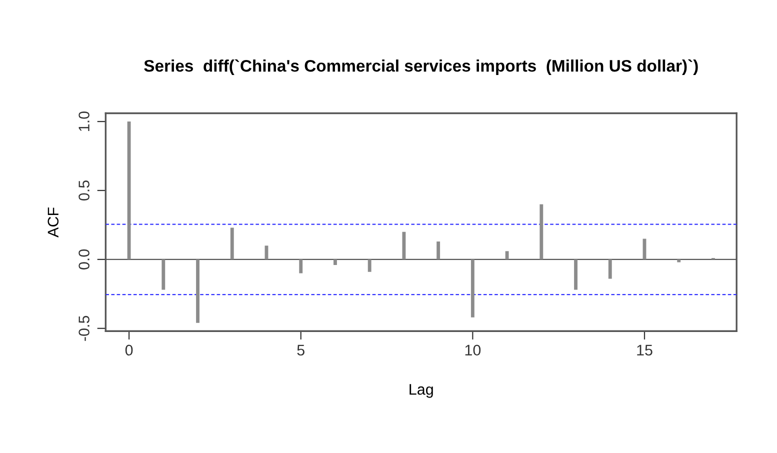 This screenshot has height=453, width=777. I want to click on x-tick-label: 0, so click(129, 350).